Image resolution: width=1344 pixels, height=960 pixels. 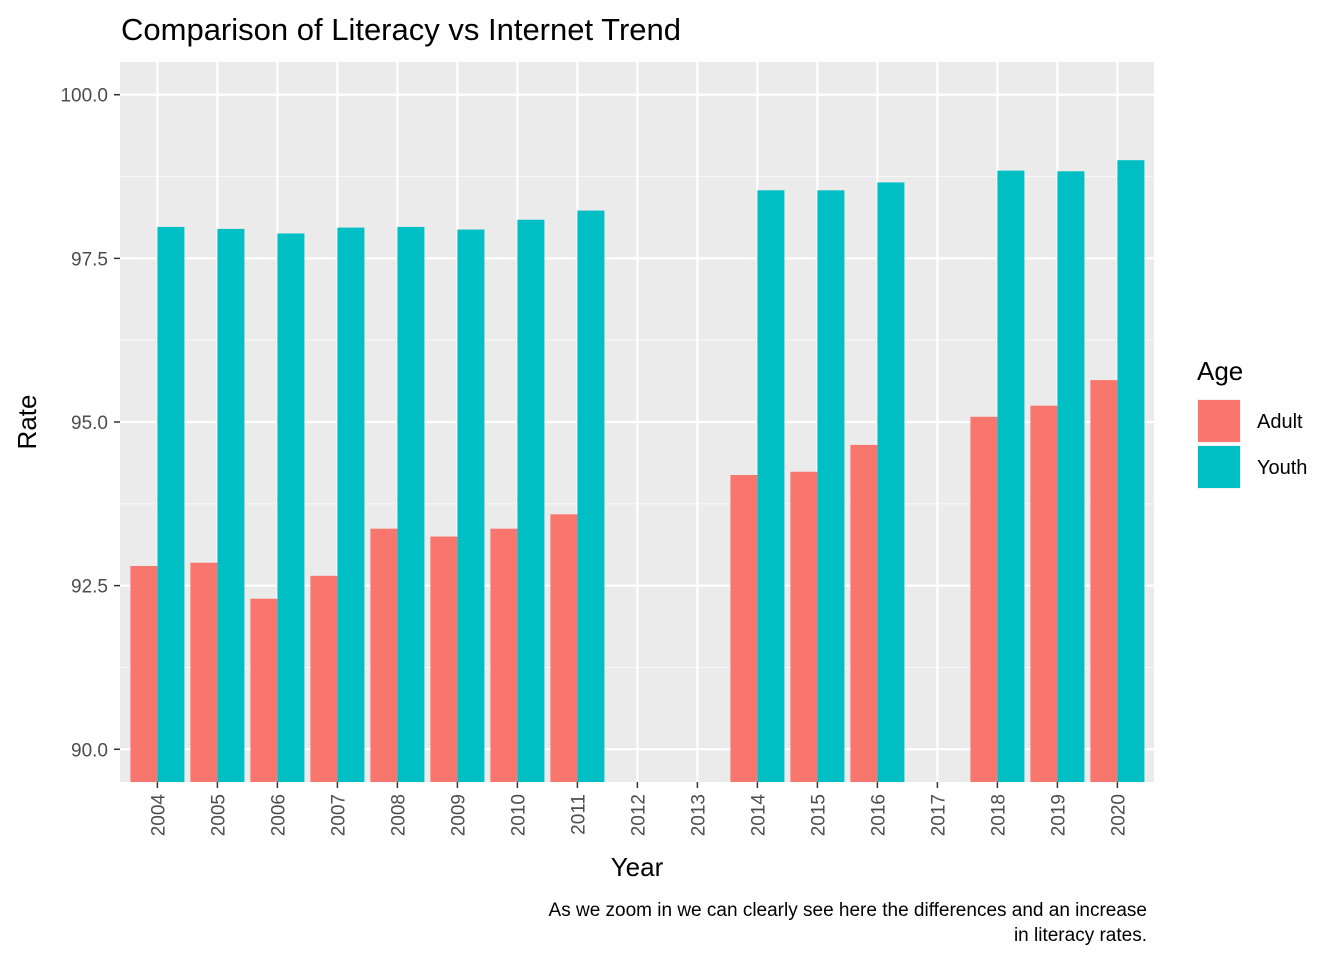 I want to click on y-tick-label: 95.0, so click(x=89, y=423).